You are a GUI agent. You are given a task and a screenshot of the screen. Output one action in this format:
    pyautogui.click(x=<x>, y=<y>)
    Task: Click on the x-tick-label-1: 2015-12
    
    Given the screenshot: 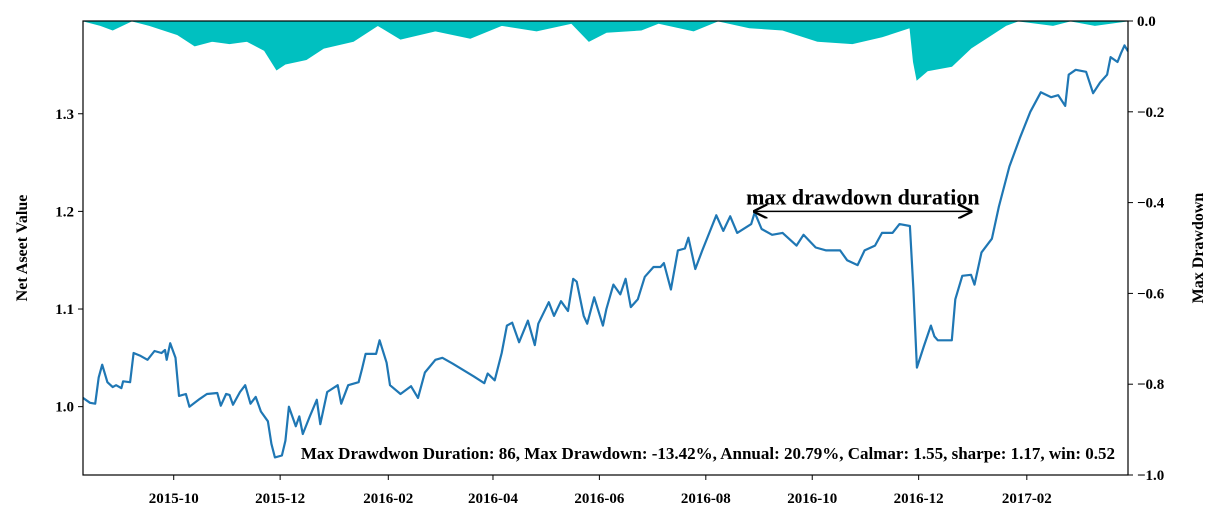 What is the action you would take?
    pyautogui.click(x=280, y=499)
    